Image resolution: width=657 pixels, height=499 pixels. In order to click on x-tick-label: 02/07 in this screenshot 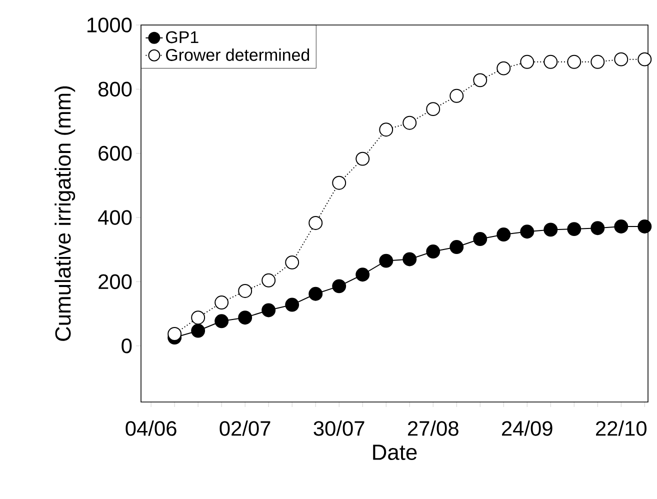, I will do `click(245, 428)`.